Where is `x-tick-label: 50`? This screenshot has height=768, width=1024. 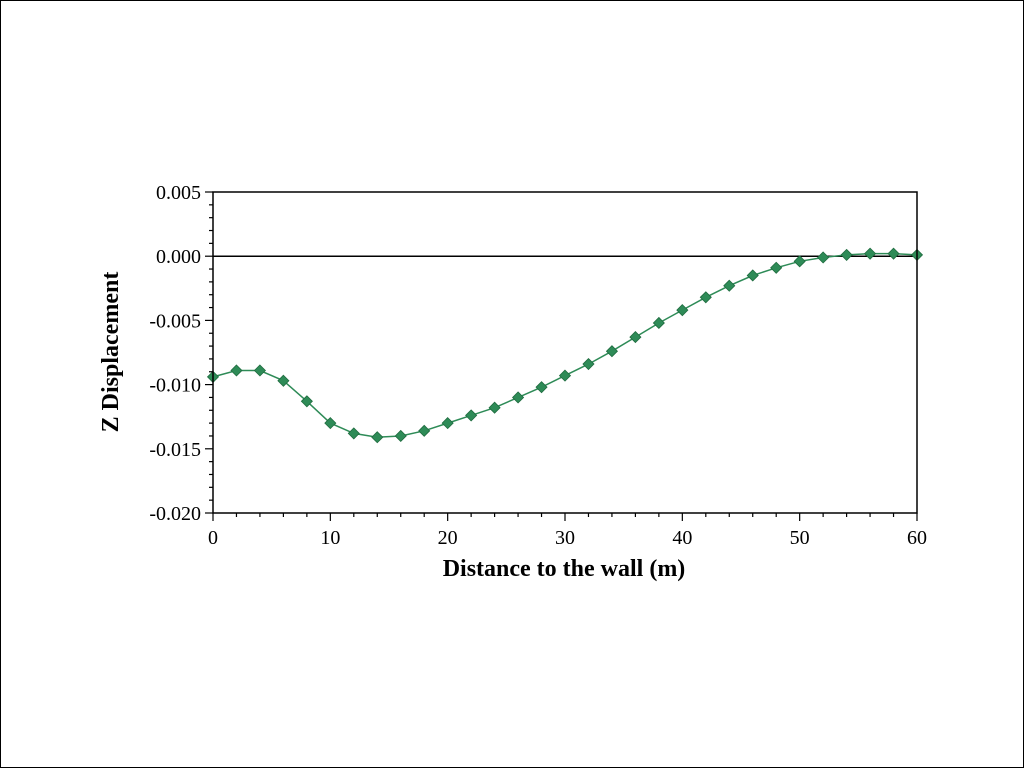 x-tick-label: 50 is located at coordinates (800, 538).